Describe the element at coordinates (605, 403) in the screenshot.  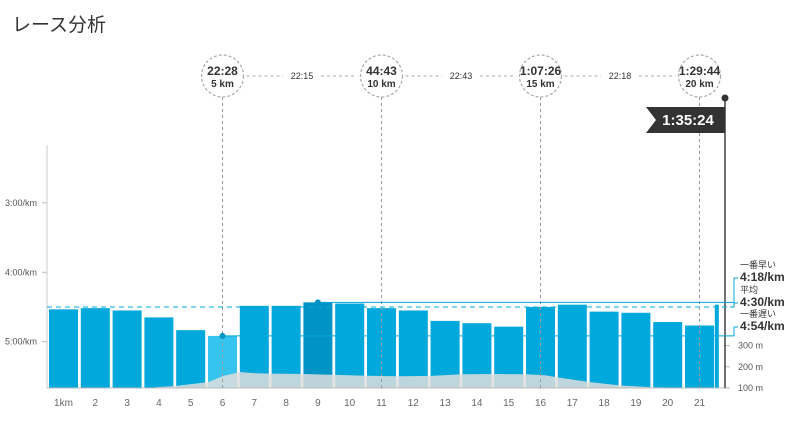
I see `x-tick-label: 18` at that location.